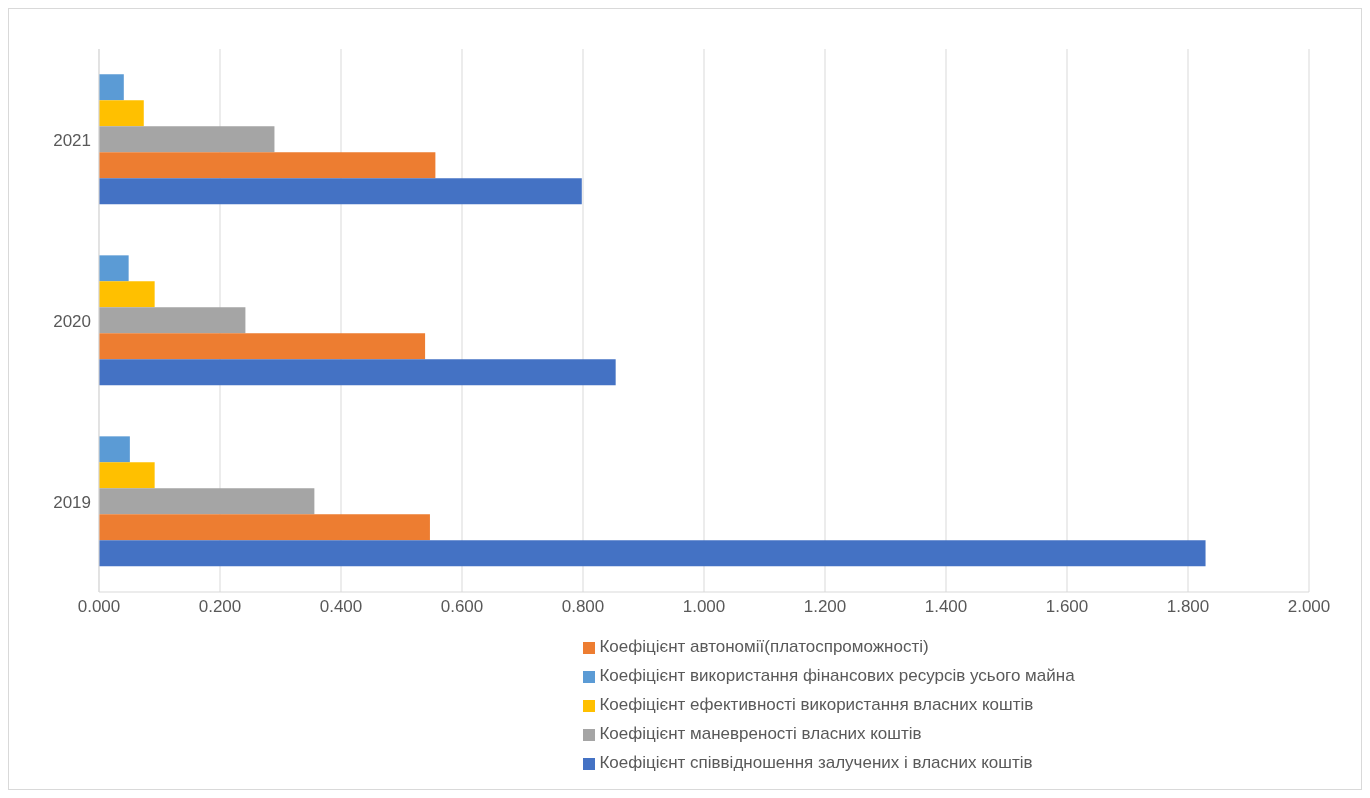 This screenshot has width=1370, height=798. Describe the element at coordinates (1309, 607) in the screenshot. I see `x-tick-label: 2.000` at that location.